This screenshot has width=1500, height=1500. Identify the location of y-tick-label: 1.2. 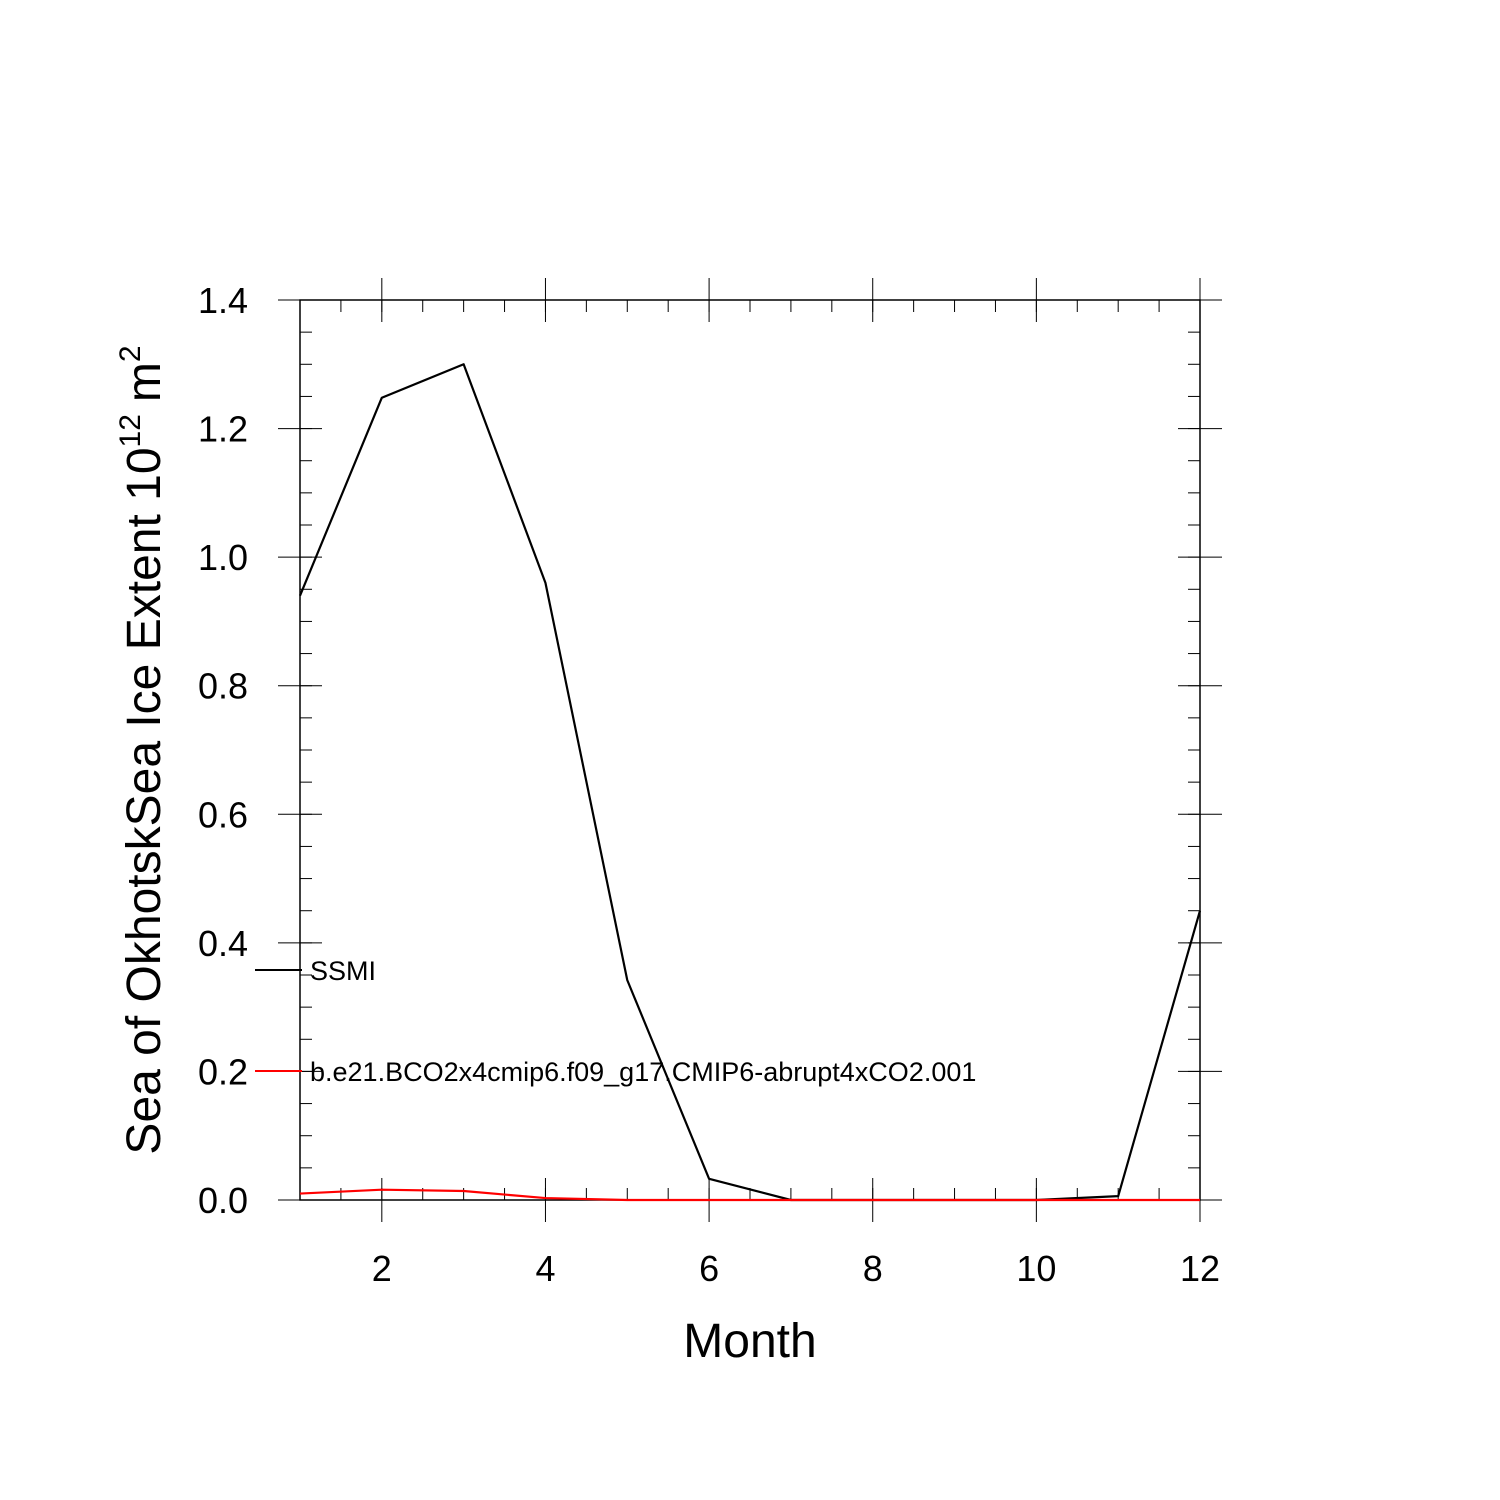
(223, 429).